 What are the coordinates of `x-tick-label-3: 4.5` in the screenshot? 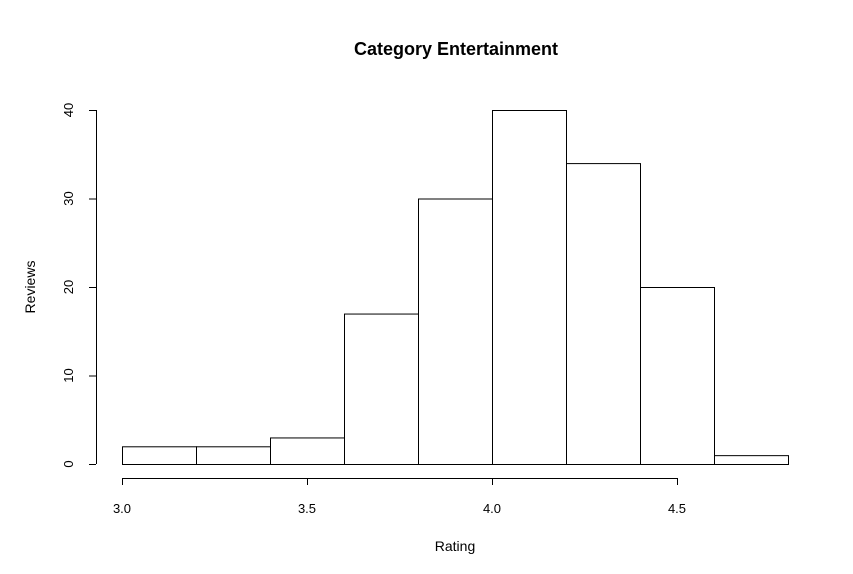 It's located at (677, 508).